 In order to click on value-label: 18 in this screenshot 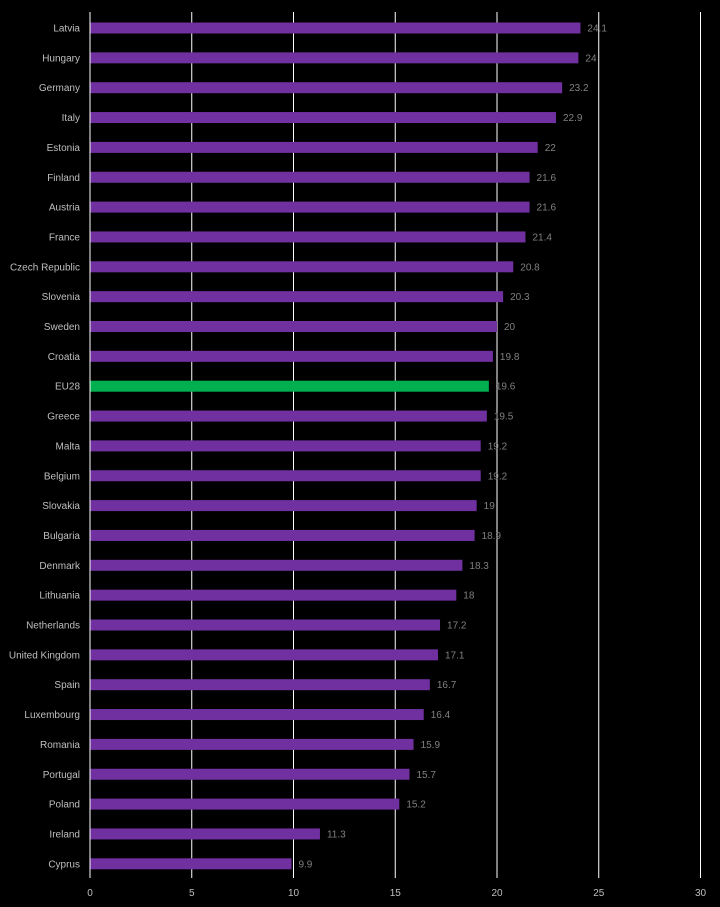, I will do `click(469, 596)`.